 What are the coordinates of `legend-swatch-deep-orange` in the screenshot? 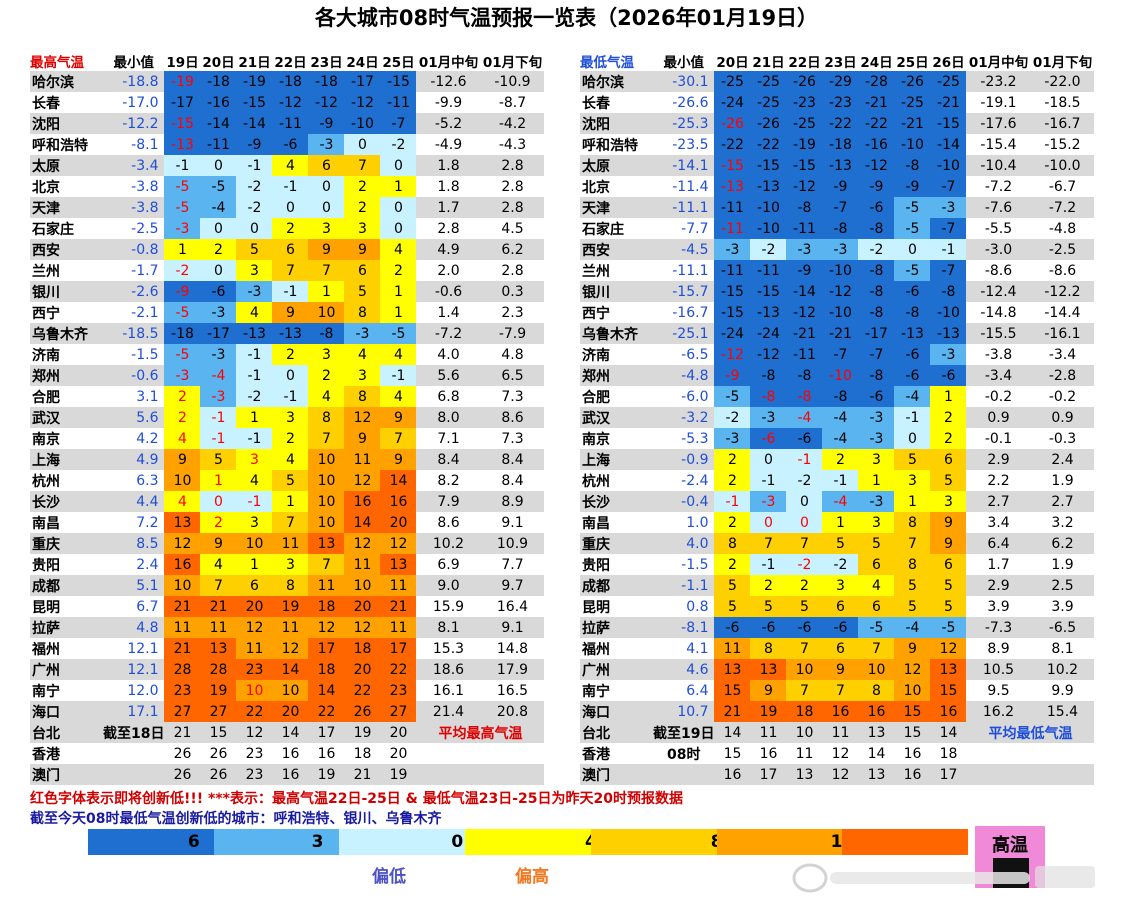 It's located at (905, 842).